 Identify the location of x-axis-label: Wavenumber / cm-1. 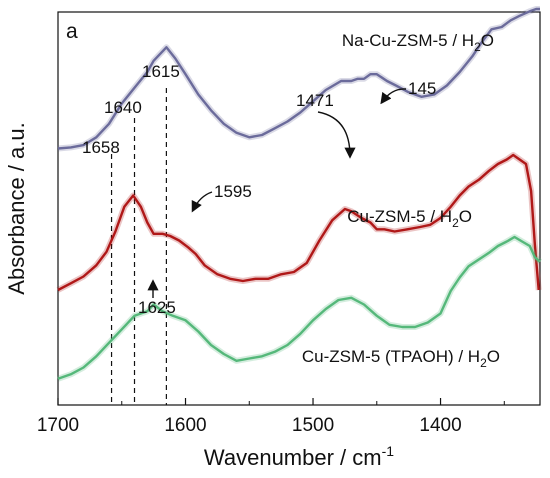
(299, 456).